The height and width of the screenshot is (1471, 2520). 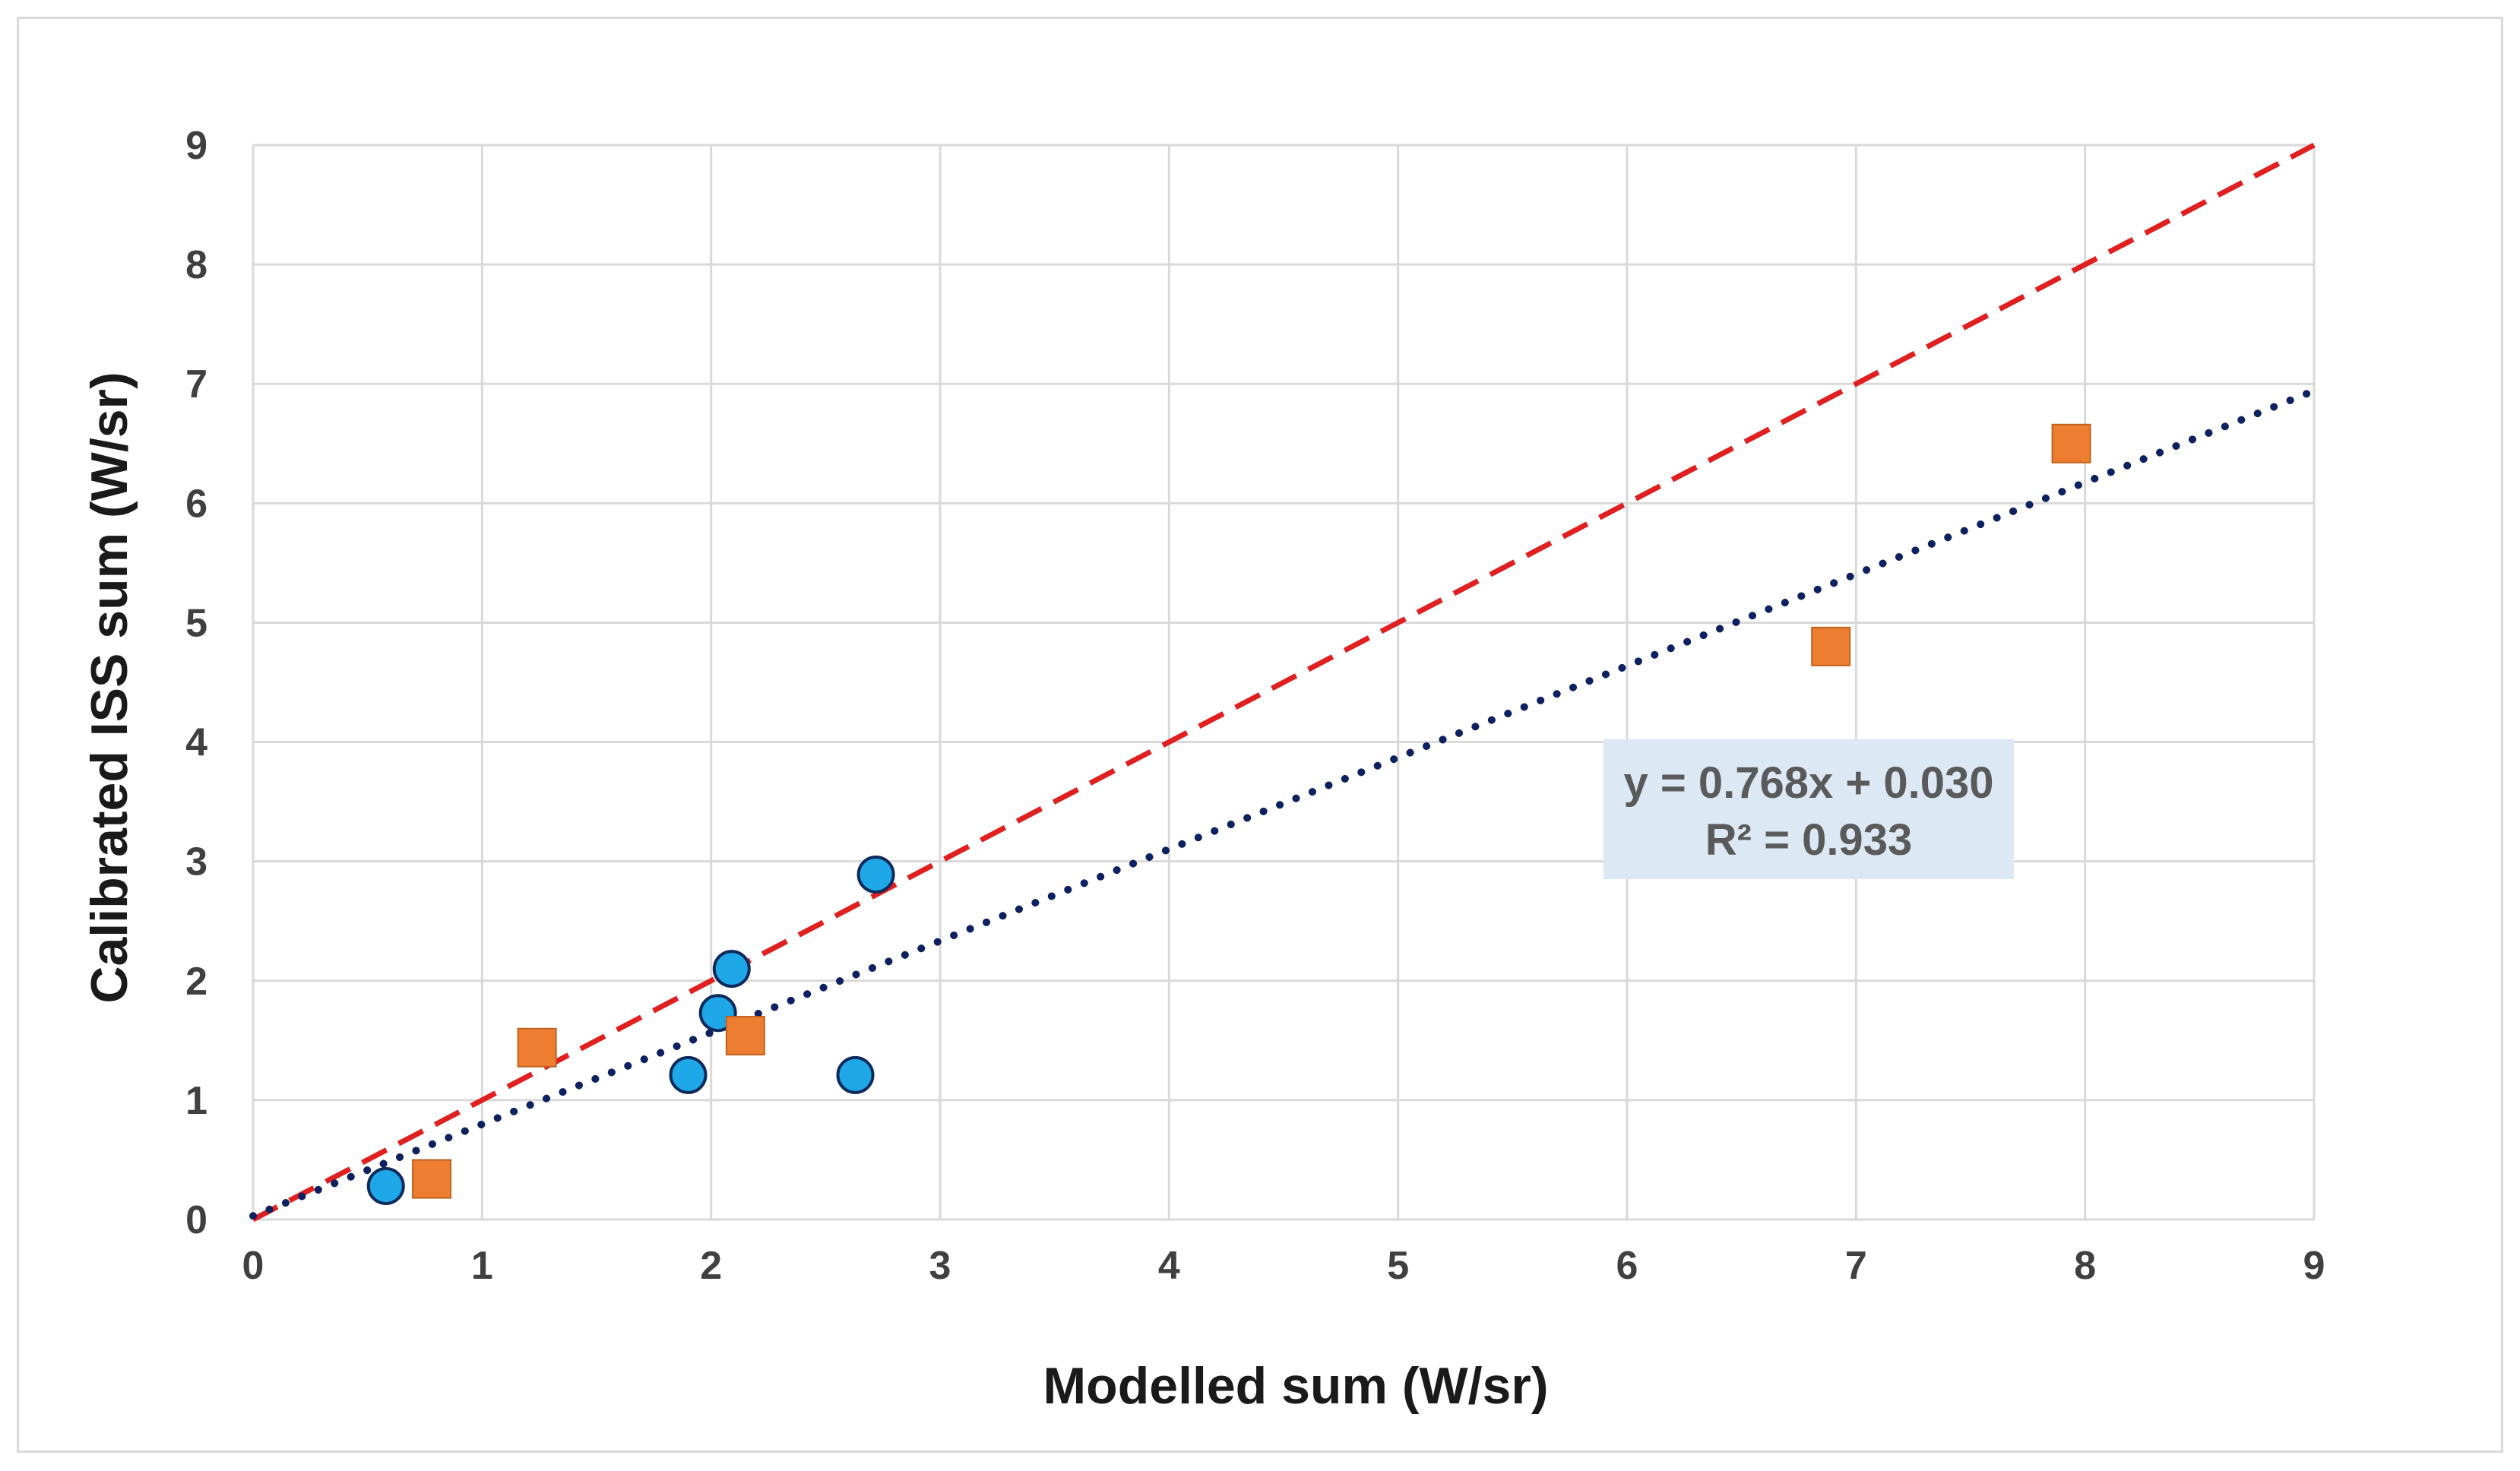 What do you see at coordinates (196, 504) in the screenshot?
I see `y-tick-label: 6` at bounding box center [196, 504].